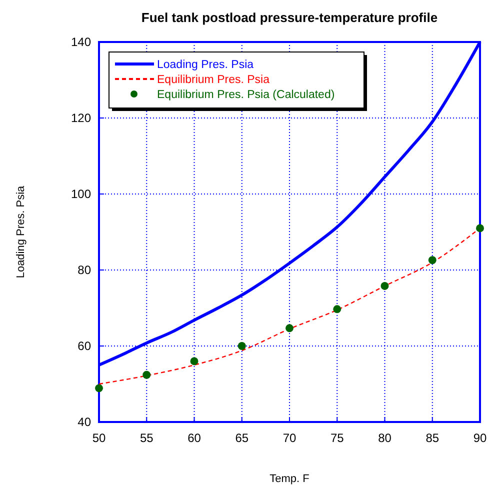  Describe the element at coordinates (433, 438) in the screenshot. I see `x-tick-label: 85` at that location.